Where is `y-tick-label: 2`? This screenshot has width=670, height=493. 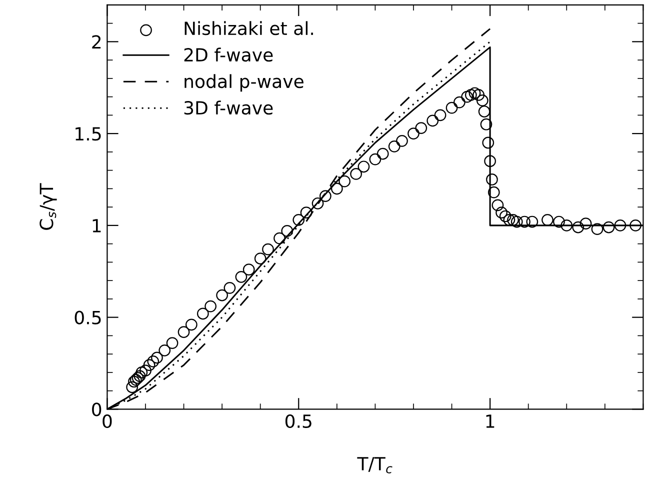
y-tick-label: 2 is located at coordinates (96, 42).